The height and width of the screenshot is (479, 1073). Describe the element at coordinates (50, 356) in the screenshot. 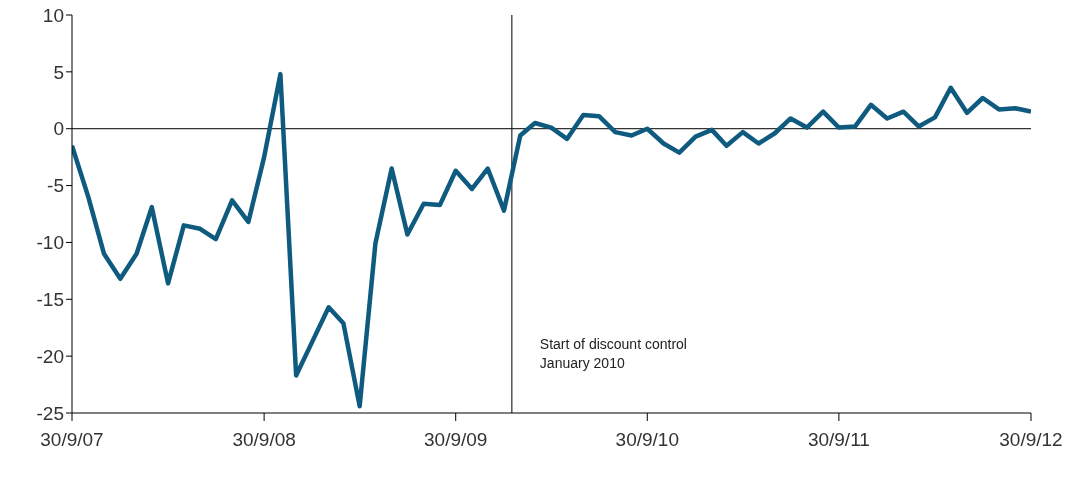

I see `y-tick-label: -20` at that location.